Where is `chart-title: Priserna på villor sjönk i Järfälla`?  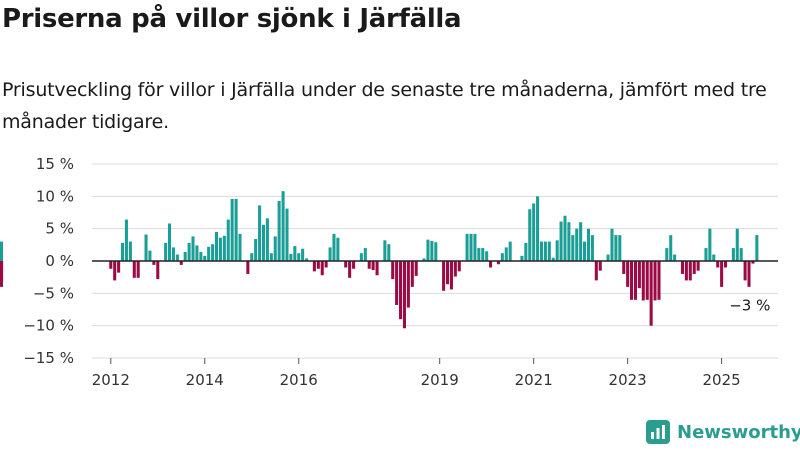
chart-title: Priserna på villor sjönk i Järfälla is located at coordinates (232, 19).